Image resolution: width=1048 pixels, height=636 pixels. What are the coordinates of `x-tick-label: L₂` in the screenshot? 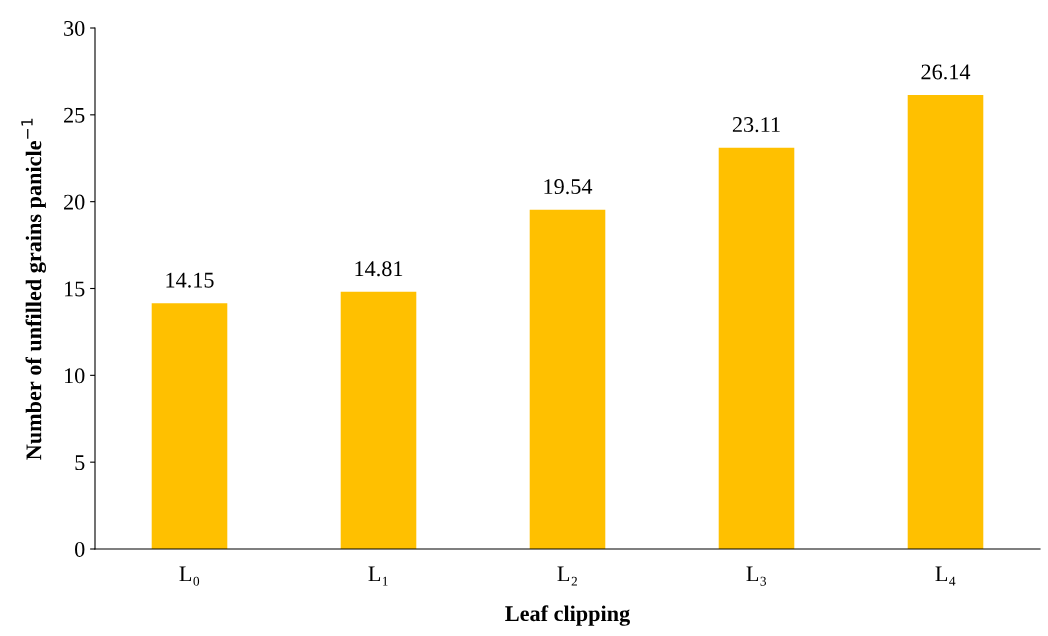 It's located at (567, 576).